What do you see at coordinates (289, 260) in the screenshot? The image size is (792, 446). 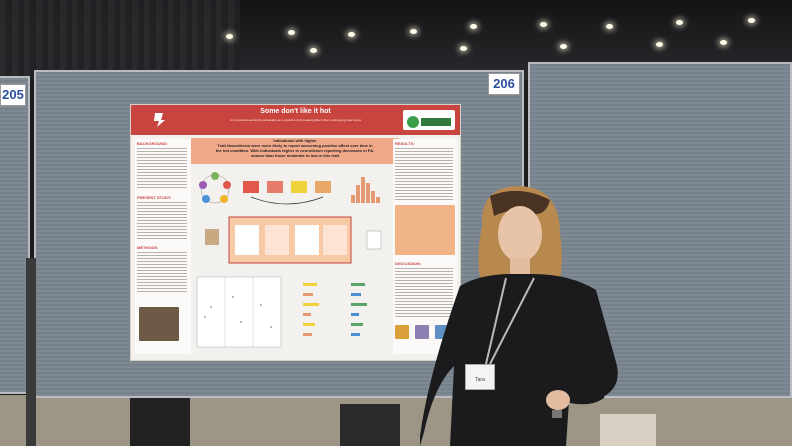 I see `poster-figures` at bounding box center [289, 260].